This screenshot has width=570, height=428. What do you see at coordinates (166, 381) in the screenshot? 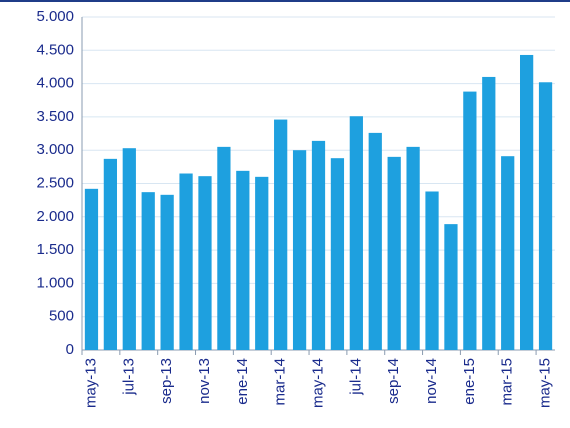
I see `x-tick-label: sep-13` at bounding box center [166, 381].